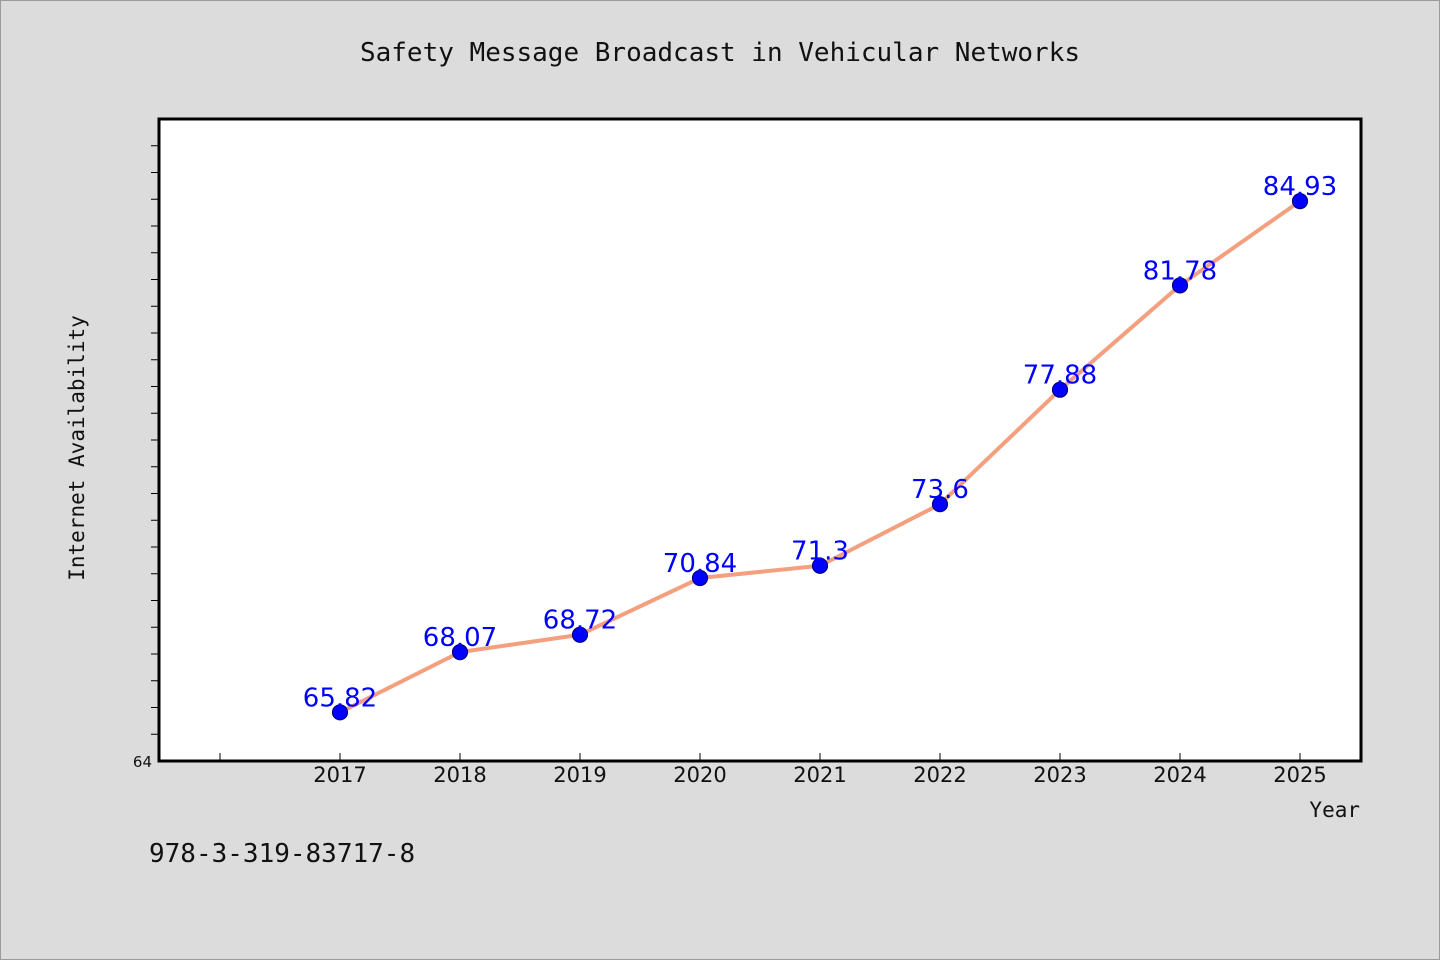 The width and height of the screenshot is (1440, 960). Describe the element at coordinates (940, 490) in the screenshot. I see `data-label: 73.6` at that location.